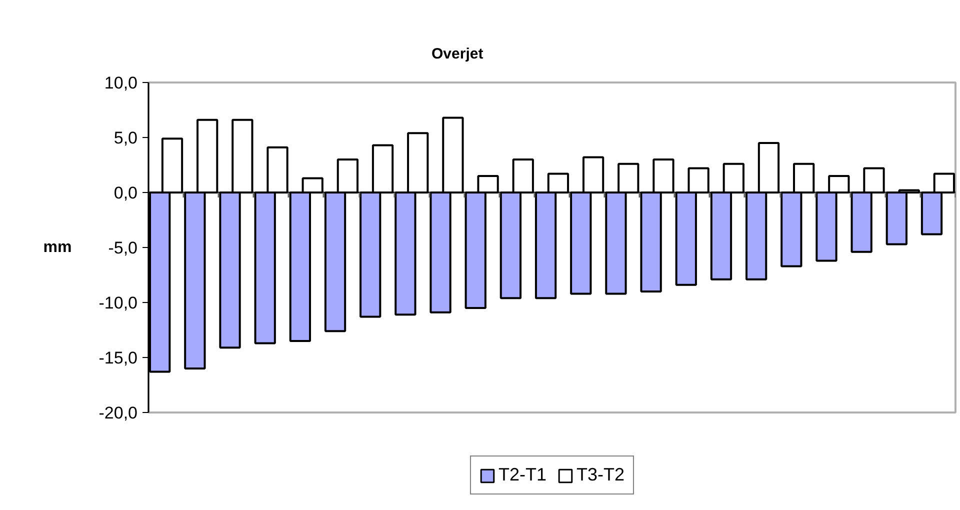 This screenshot has height=510, width=960. What do you see at coordinates (121, 83) in the screenshot?
I see `y-tick-label: 10,0` at bounding box center [121, 83].